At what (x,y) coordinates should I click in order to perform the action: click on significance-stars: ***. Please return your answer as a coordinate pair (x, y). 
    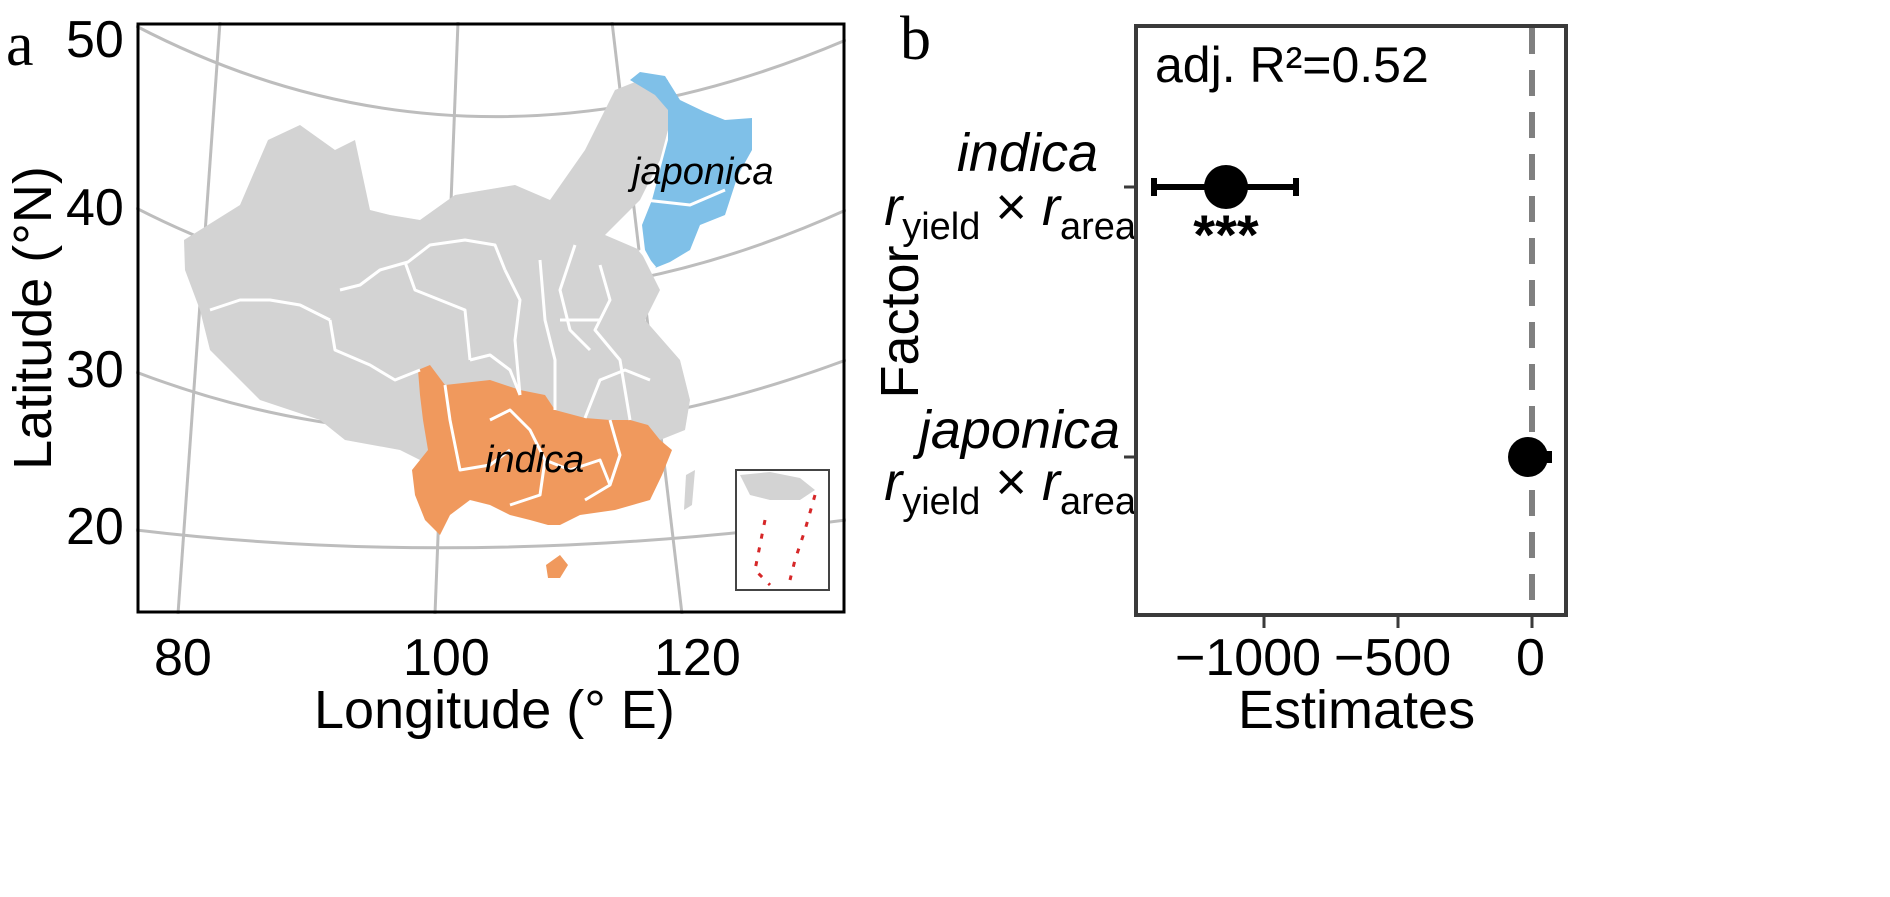
    Looking at the image, I should click on (1226, 234).